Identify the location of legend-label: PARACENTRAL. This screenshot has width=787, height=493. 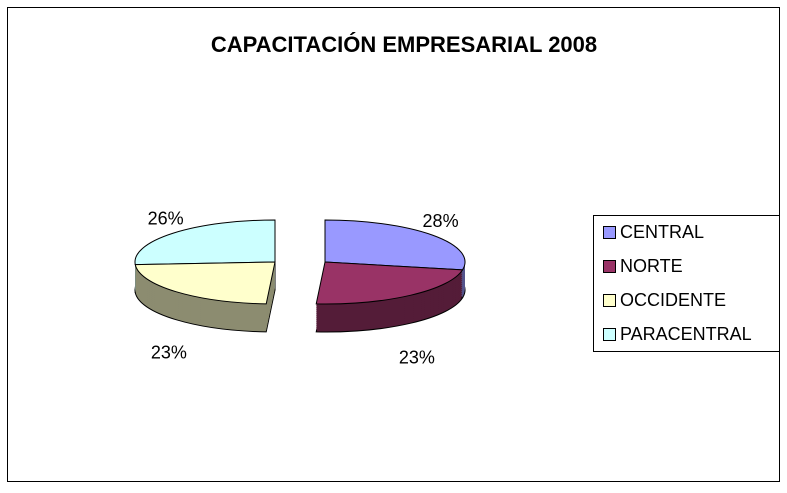
(686, 334).